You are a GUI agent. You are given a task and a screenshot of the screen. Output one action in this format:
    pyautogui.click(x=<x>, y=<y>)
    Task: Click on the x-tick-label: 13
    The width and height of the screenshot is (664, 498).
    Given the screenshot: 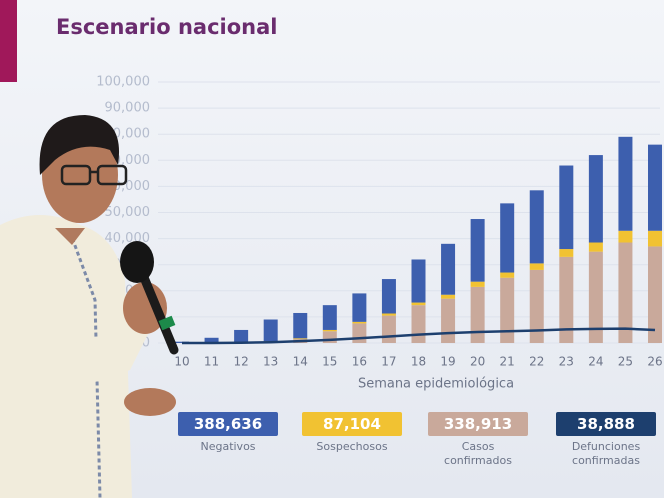 What is the action you would take?
    pyautogui.click(x=270, y=362)
    